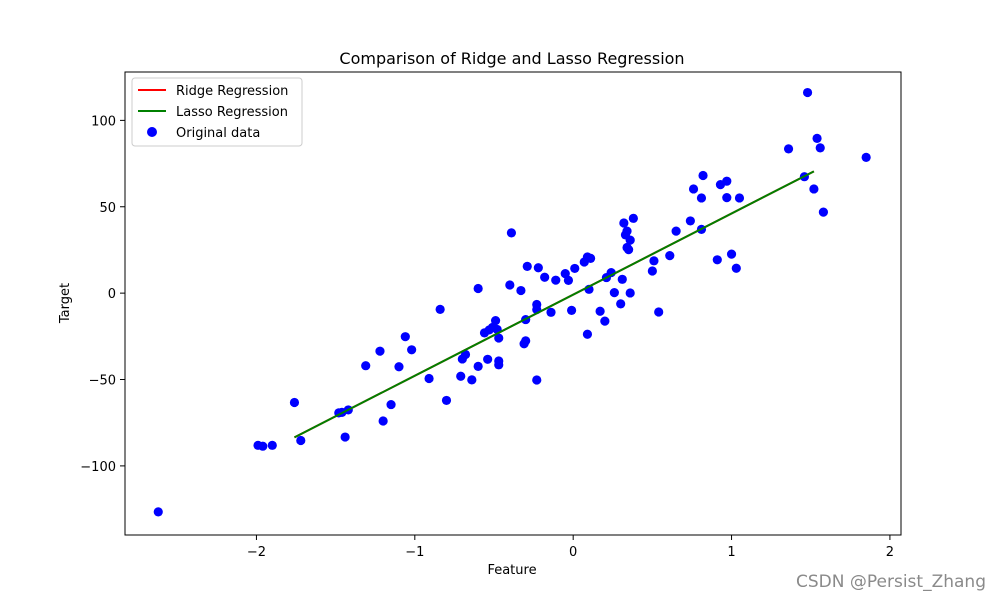 The image size is (1000, 600). I want to click on watermark: CSDN @Persist_Zhang, so click(891, 582).